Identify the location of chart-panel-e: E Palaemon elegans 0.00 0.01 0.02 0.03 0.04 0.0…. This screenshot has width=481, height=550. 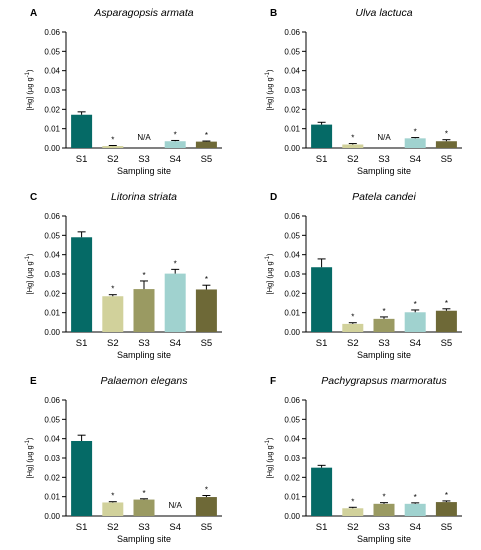
(123, 459).